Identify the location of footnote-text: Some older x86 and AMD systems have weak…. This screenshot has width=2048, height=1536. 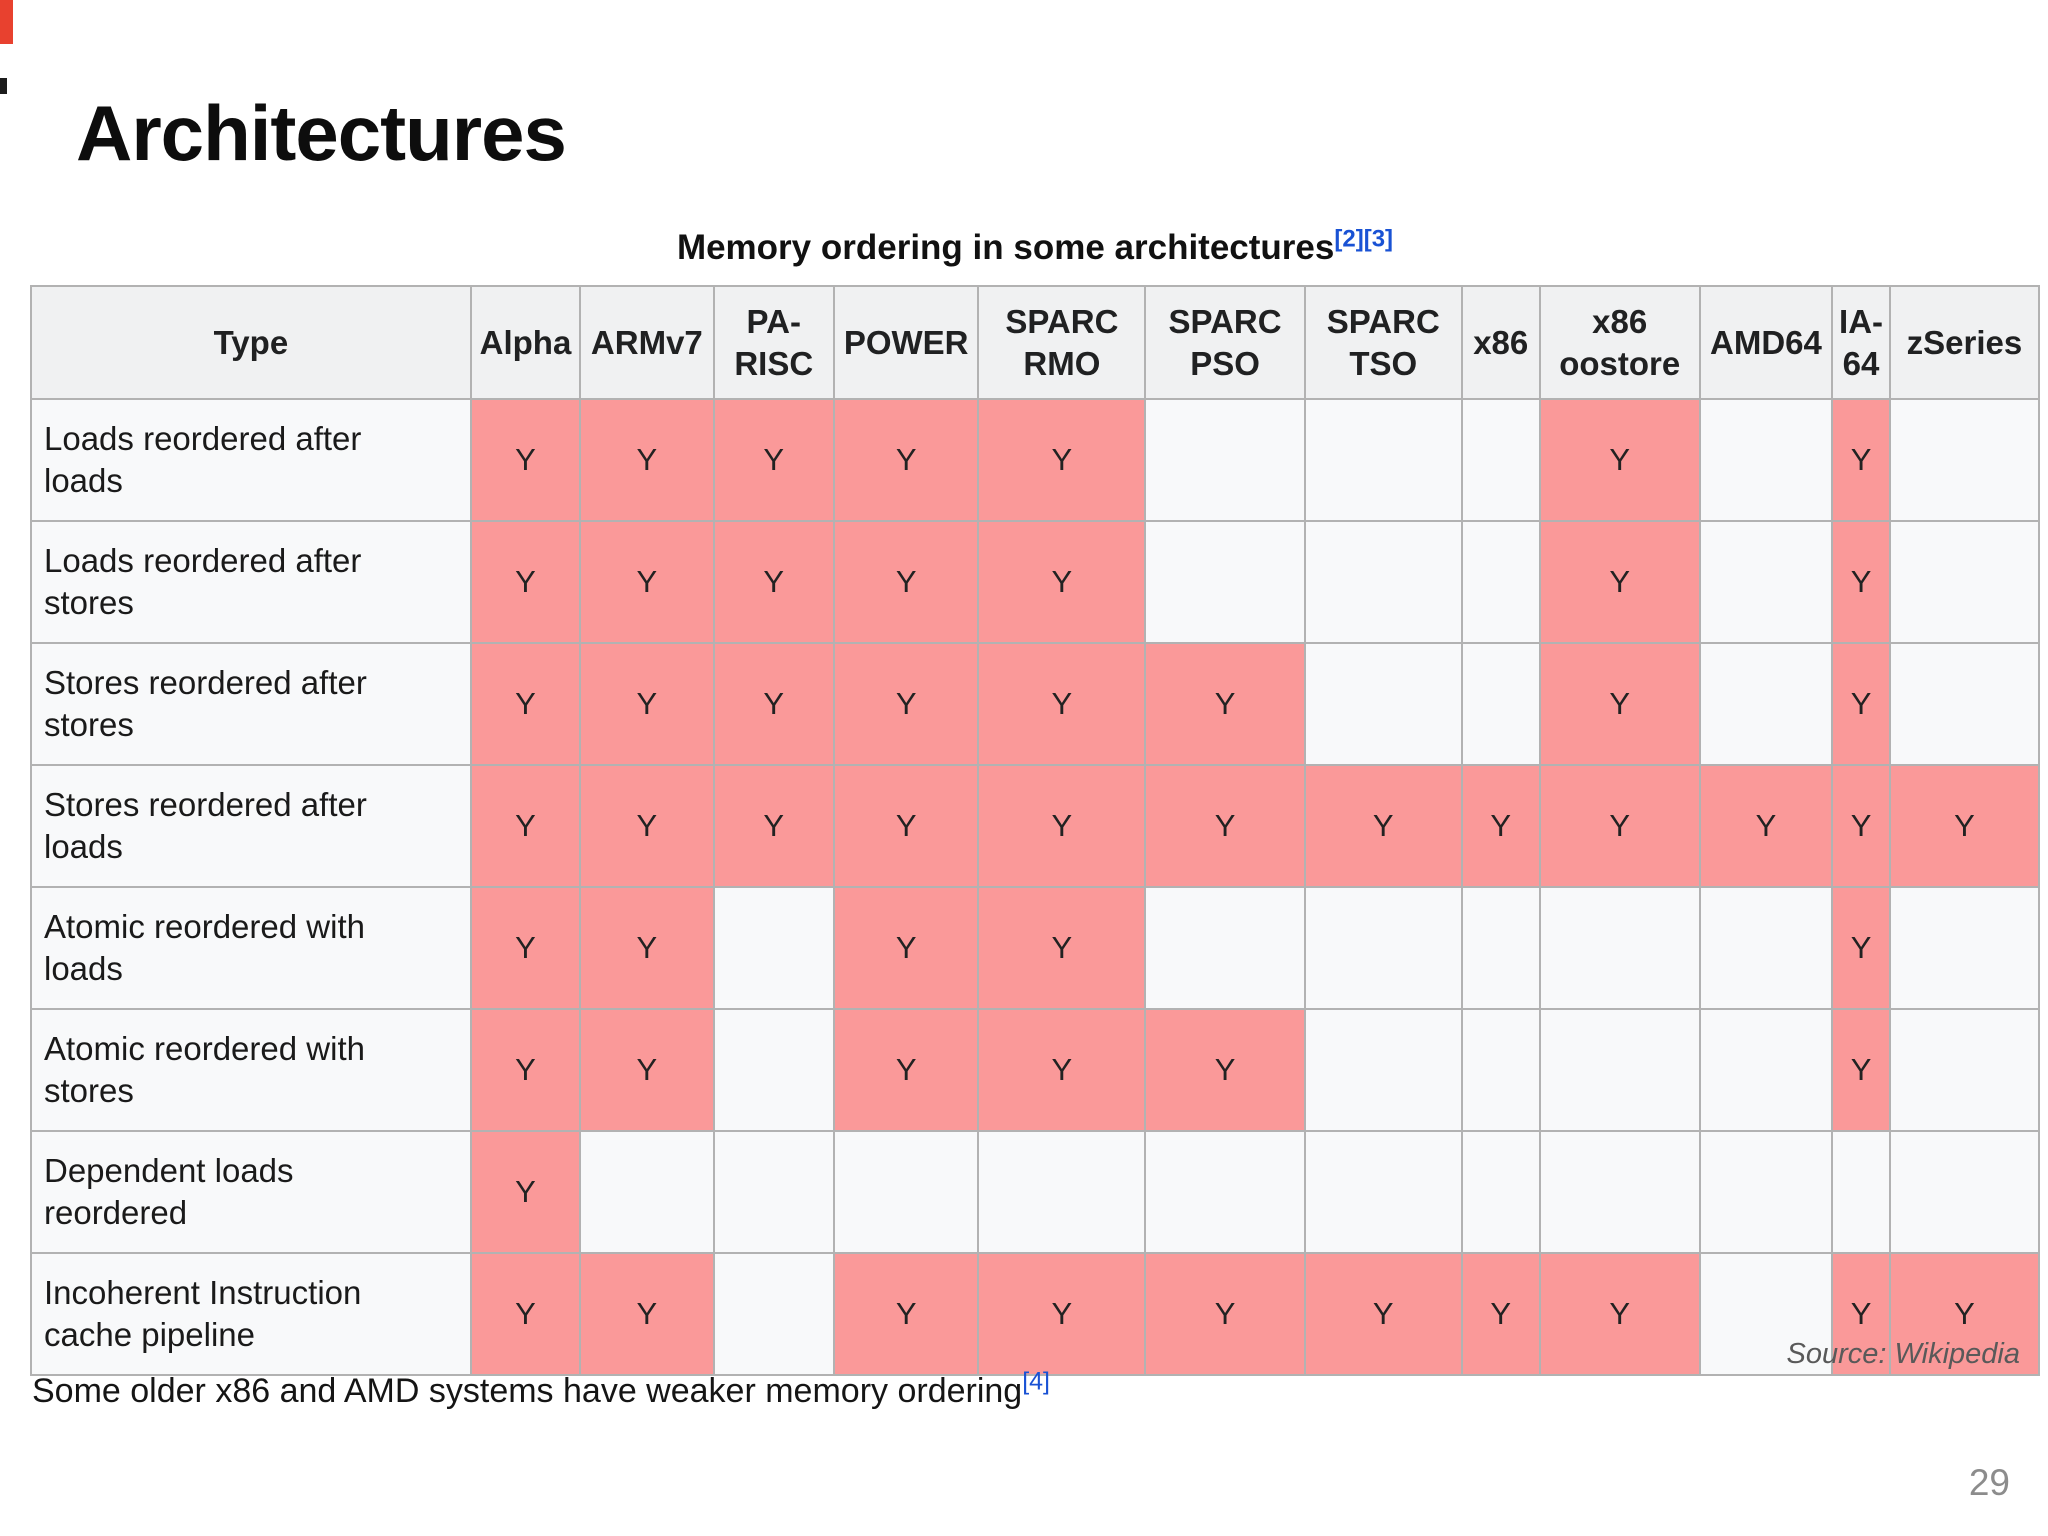
(527, 1391).